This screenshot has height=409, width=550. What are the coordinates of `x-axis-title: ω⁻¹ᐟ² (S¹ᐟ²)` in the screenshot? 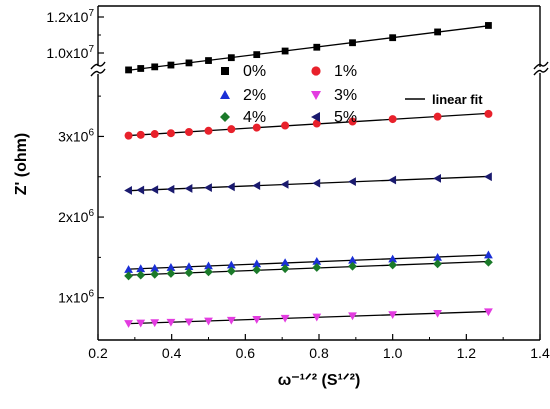 It's located at (319, 380).